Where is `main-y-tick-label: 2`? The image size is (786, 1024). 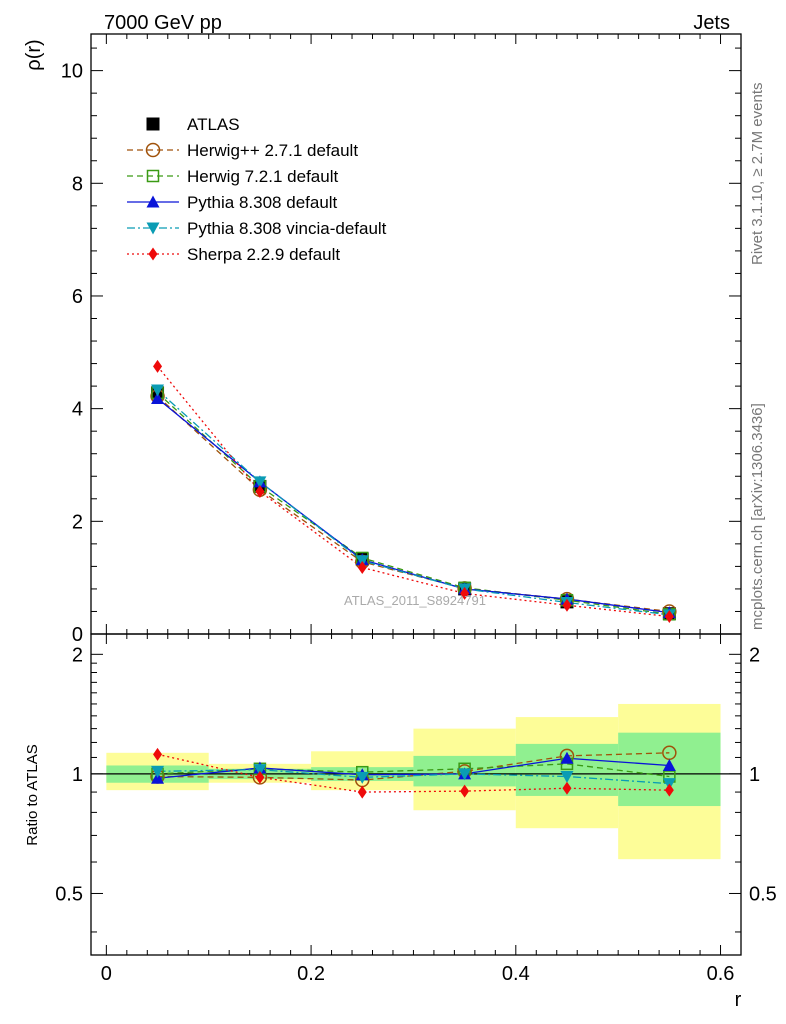 main-y-tick-label: 2 is located at coordinates (77, 522).